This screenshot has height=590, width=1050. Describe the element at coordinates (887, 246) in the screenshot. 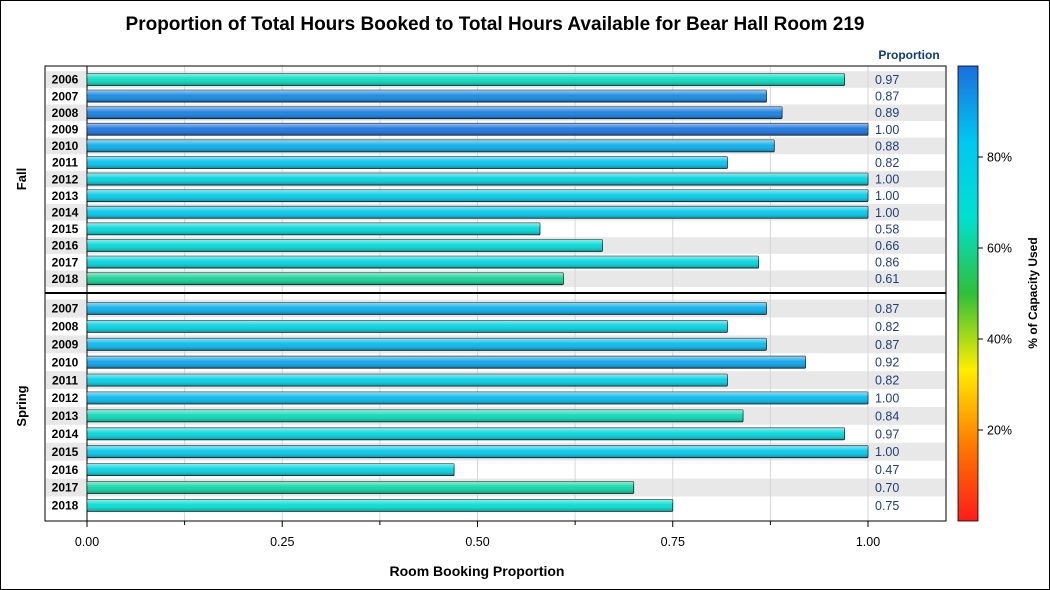

I see `value-label: 0.66` at that location.